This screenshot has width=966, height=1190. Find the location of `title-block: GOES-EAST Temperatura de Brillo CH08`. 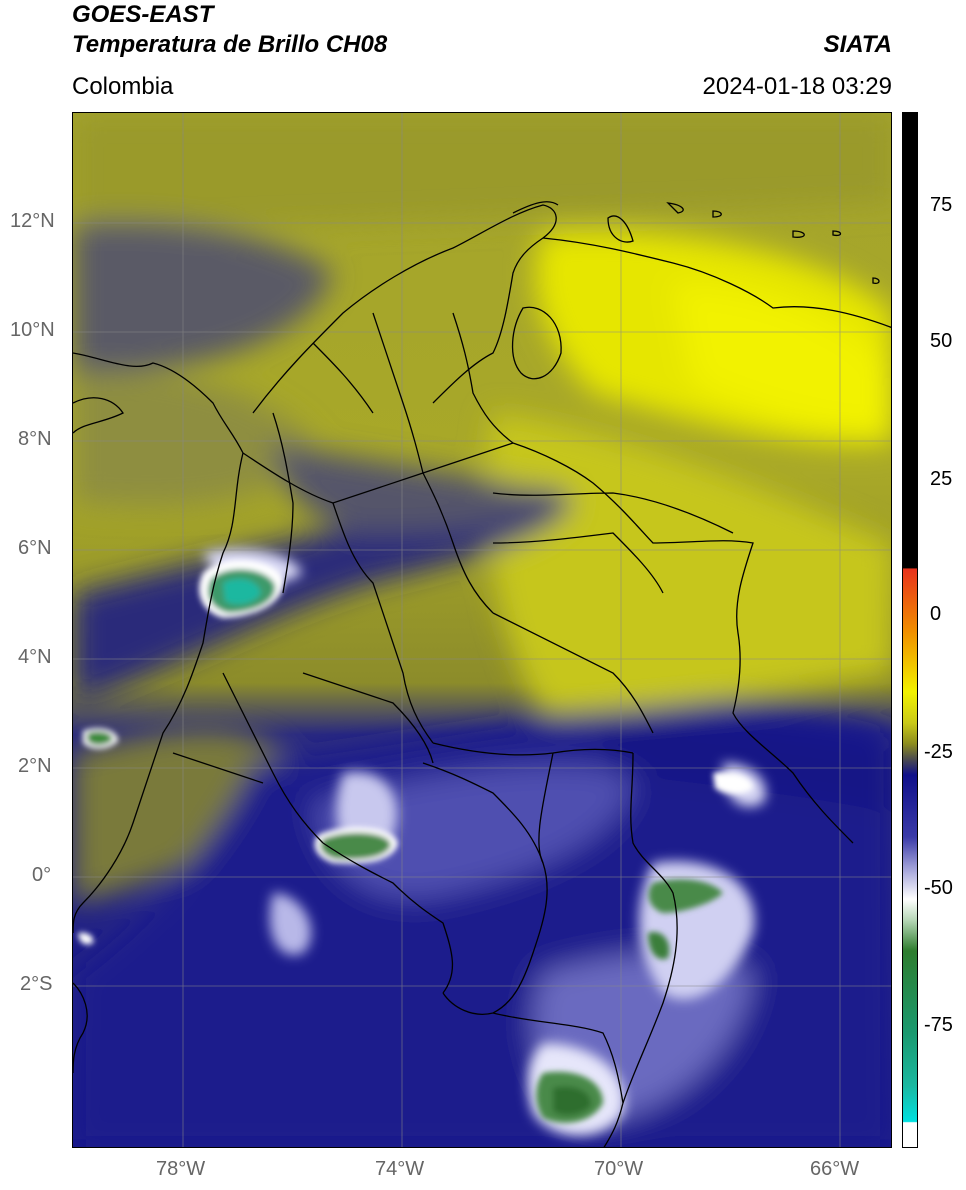

title-block: GOES-EAST Temperatura de Brillo CH08 is located at coordinates (229, 30).